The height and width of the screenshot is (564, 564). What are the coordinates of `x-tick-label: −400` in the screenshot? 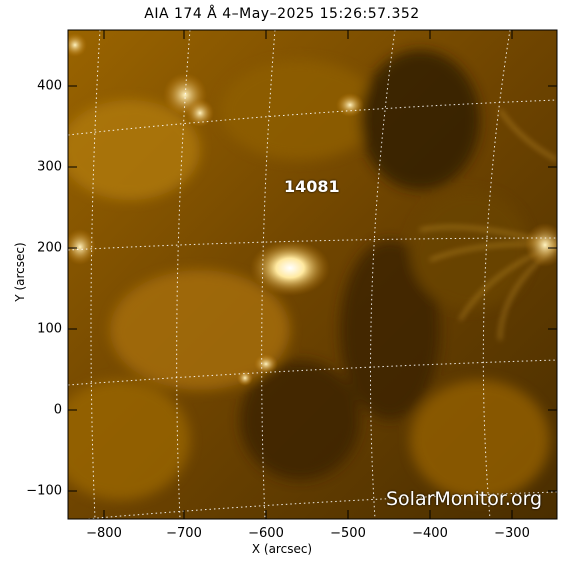 It's located at (430, 533).